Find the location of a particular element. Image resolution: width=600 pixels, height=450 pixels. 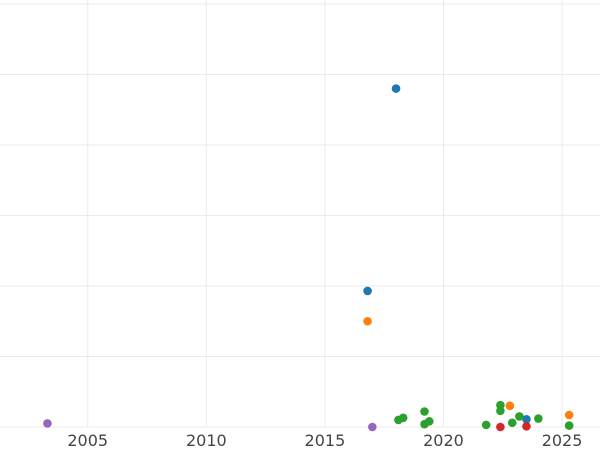

x-tick-label: 2015 is located at coordinates (325, 440).